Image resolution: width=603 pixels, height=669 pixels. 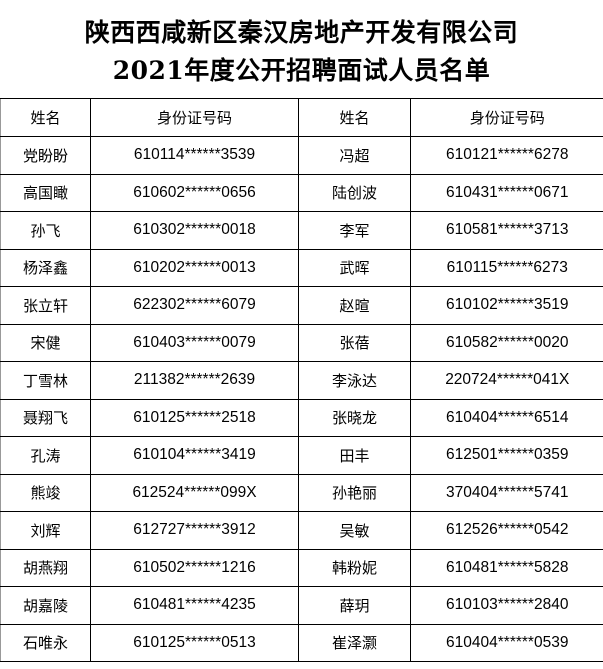 I want to click on candidate-id: 610431******0671, so click(x=506, y=192).